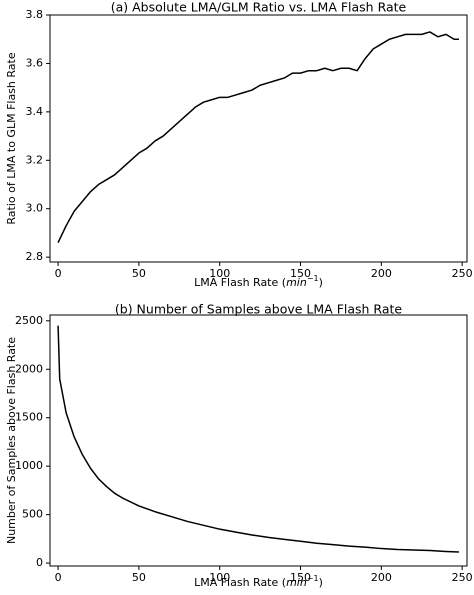 This screenshot has width=474, height=595. Describe the element at coordinates (32, 514) in the screenshot. I see `y-tick-label: 500` at that location.